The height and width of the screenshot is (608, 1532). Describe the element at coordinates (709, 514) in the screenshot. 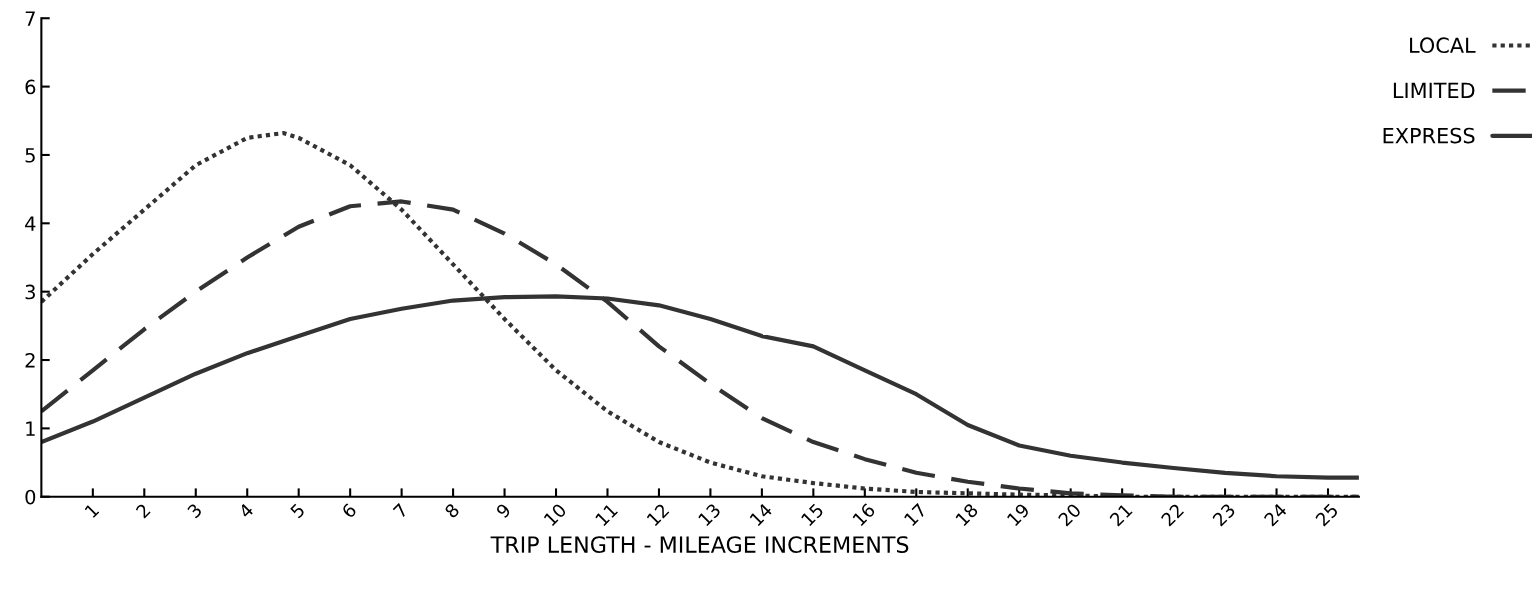

I see `x-tick-label: 13` at that location.